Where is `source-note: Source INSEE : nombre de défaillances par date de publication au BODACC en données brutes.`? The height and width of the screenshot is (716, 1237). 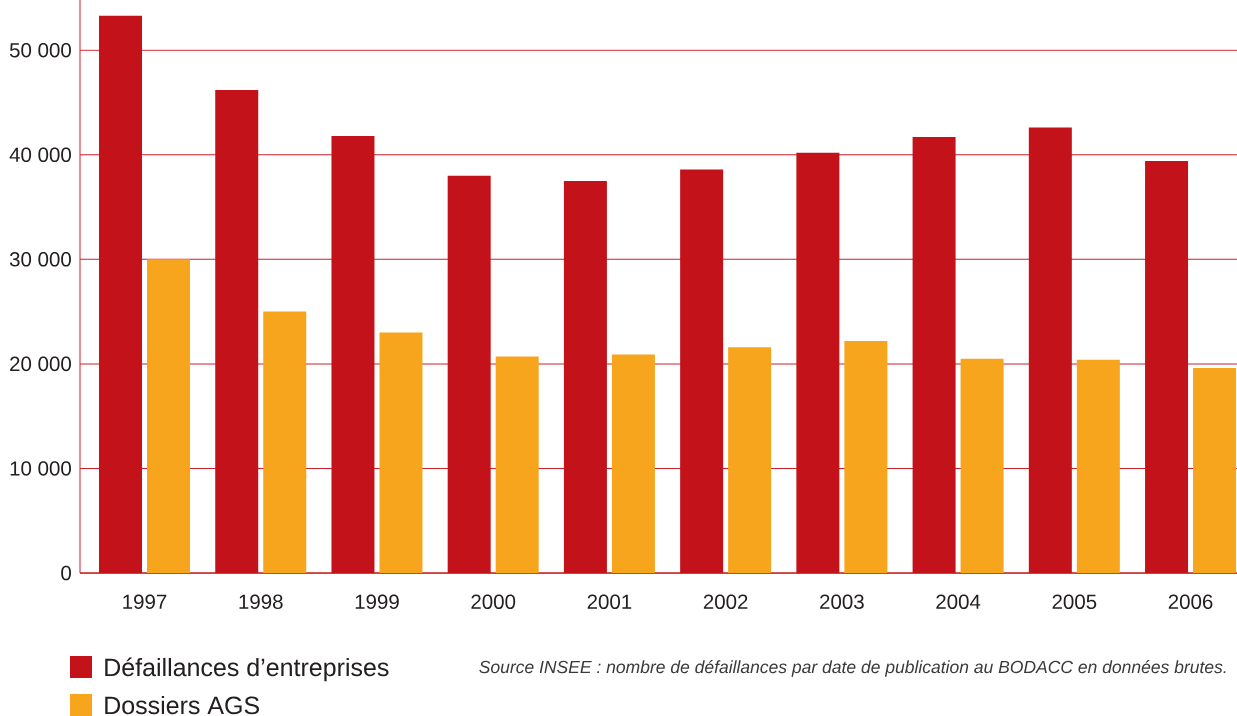
source-note: Source INSEE : nombre de défaillances par date de publication au BODACC en données brutes. is located at coordinates (852, 668).